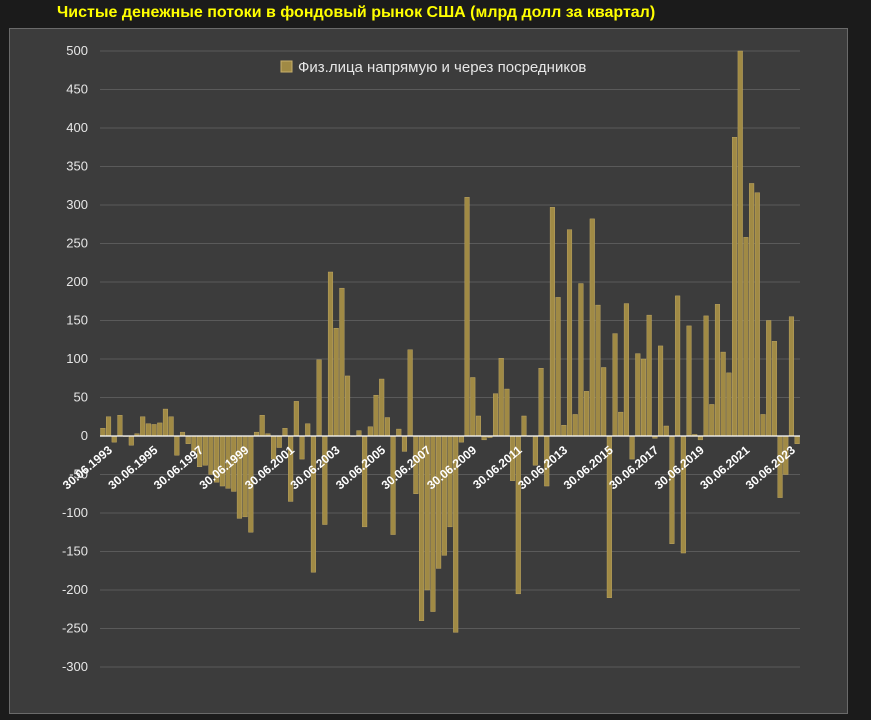  Describe the element at coordinates (75, 551) in the screenshot. I see `y-tick-label: -150` at that location.